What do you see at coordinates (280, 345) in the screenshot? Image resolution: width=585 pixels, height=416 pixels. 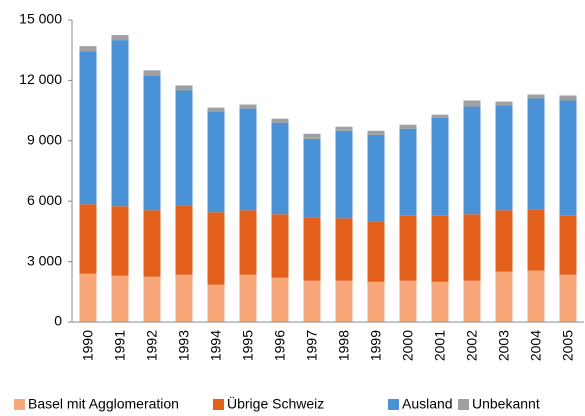 I see `x-tick-label: 1996` at bounding box center [280, 345].